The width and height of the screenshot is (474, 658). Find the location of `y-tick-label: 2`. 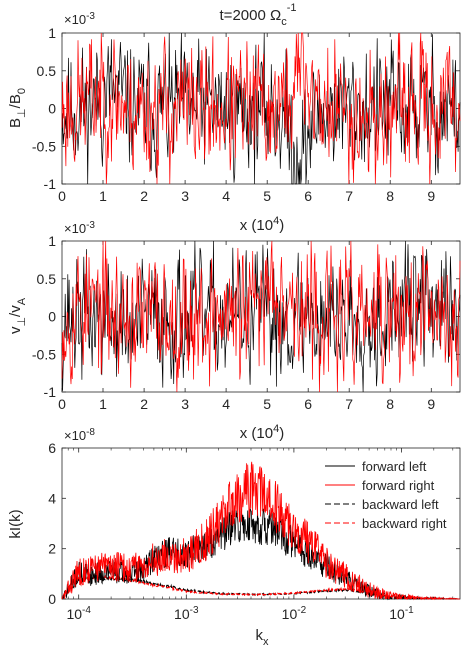

y-tick-label: 2 is located at coordinates (52, 549).